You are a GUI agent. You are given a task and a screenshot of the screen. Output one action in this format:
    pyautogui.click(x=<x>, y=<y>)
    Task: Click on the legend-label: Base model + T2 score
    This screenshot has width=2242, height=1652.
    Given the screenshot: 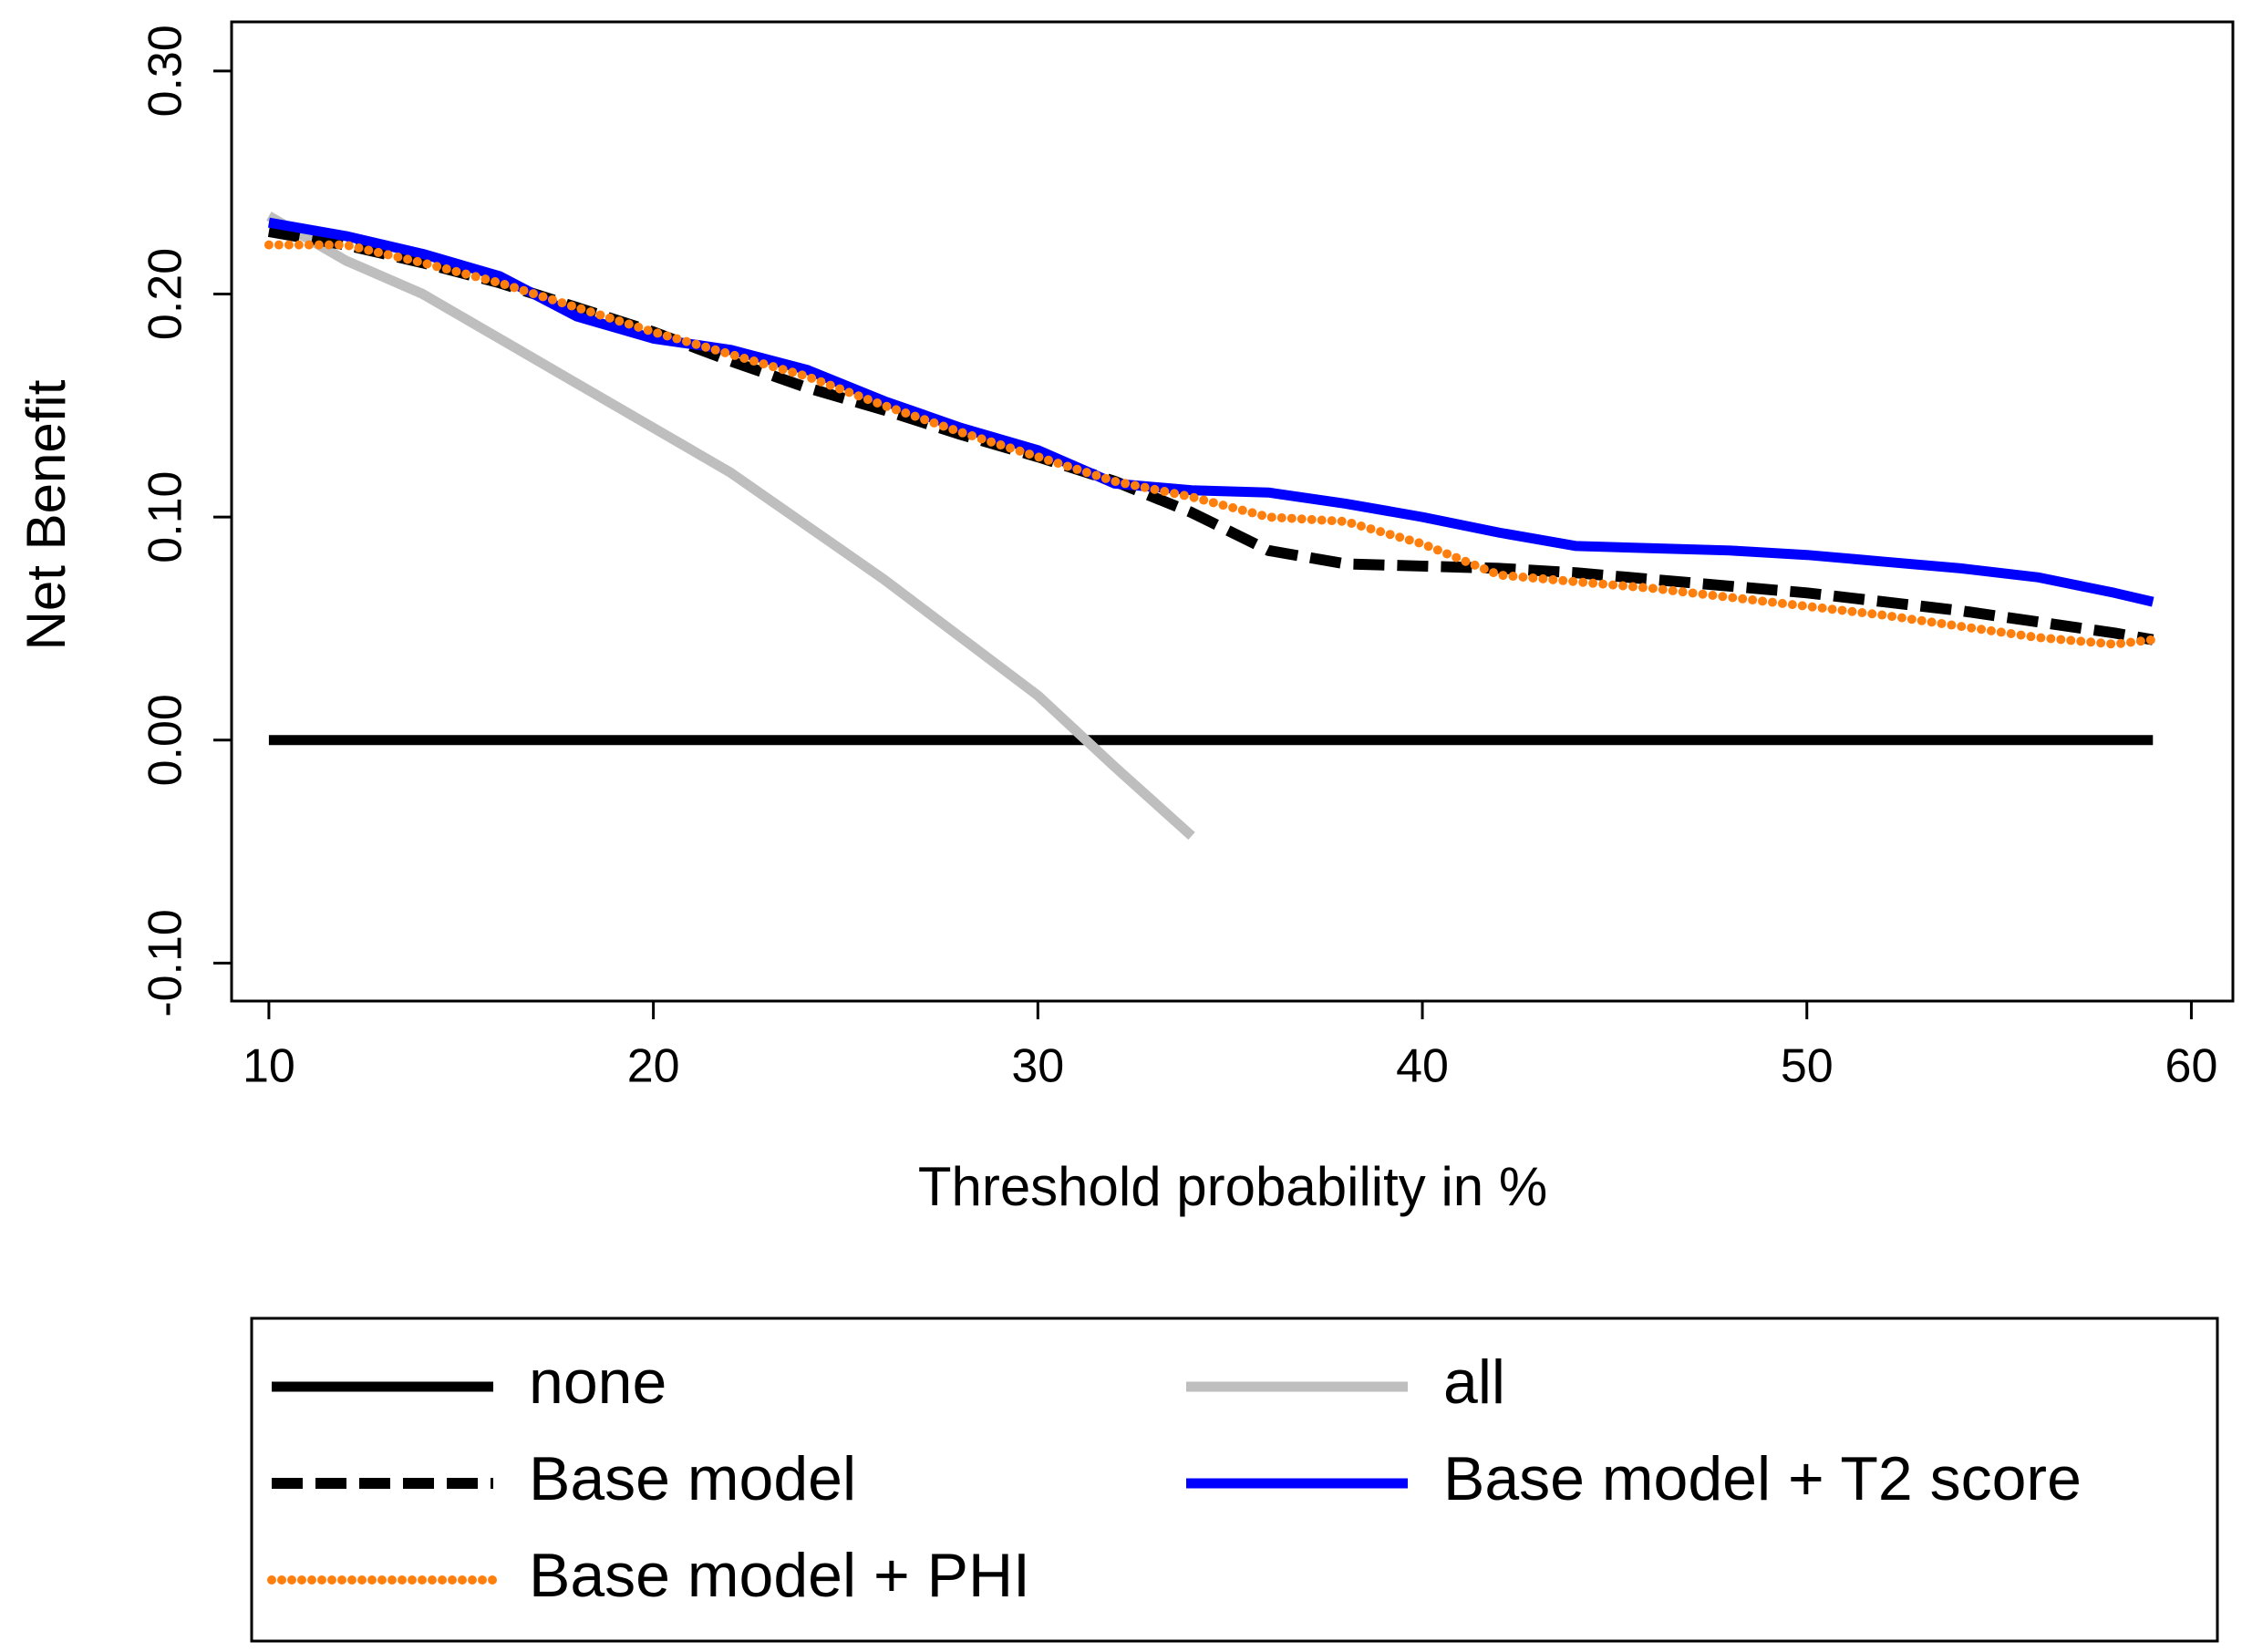 What is the action you would take?
    pyautogui.click(x=1762, y=1478)
    